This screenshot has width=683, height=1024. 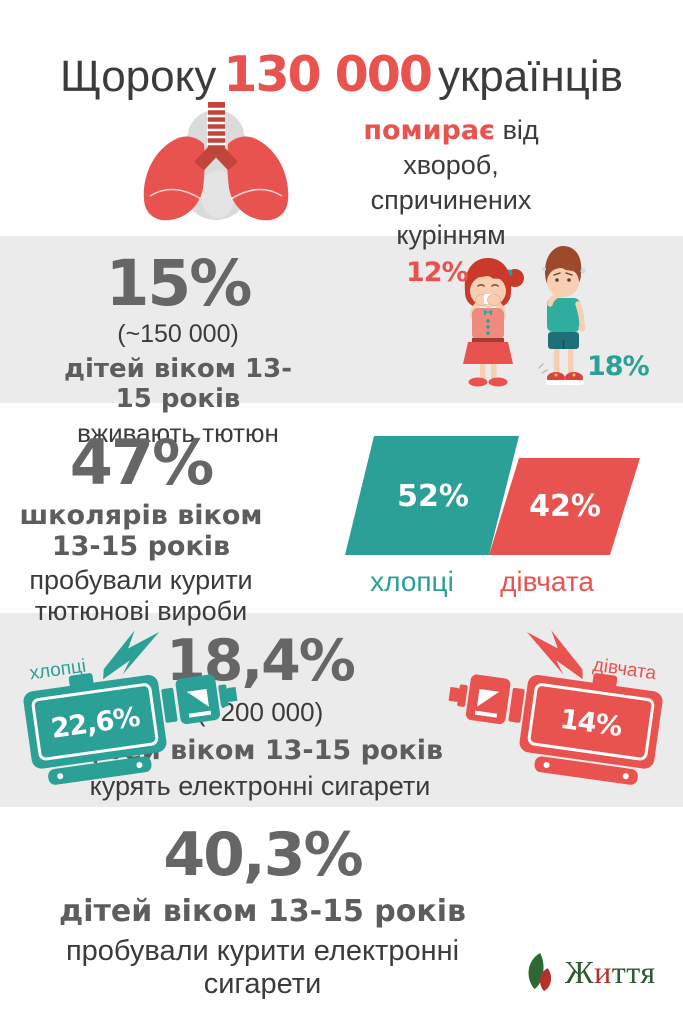 I want to click on girls-bar-label: дівчата, so click(x=547, y=581).